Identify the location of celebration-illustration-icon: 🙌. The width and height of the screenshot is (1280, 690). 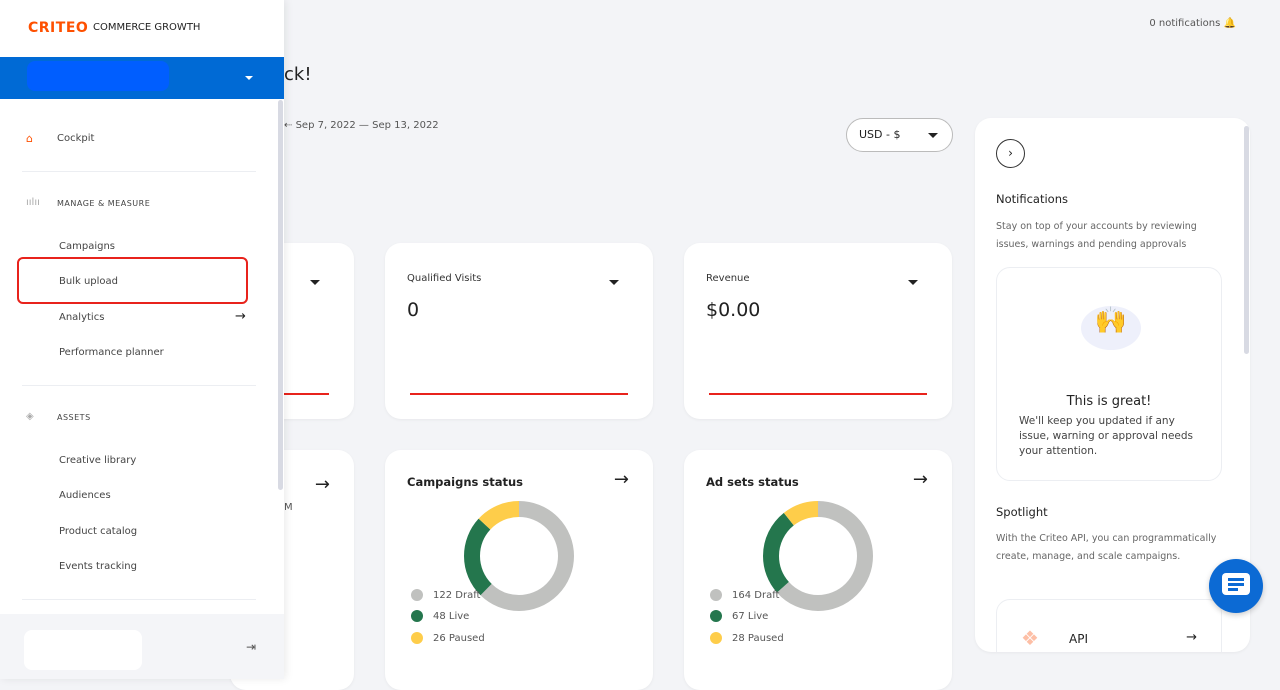
(1111, 328).